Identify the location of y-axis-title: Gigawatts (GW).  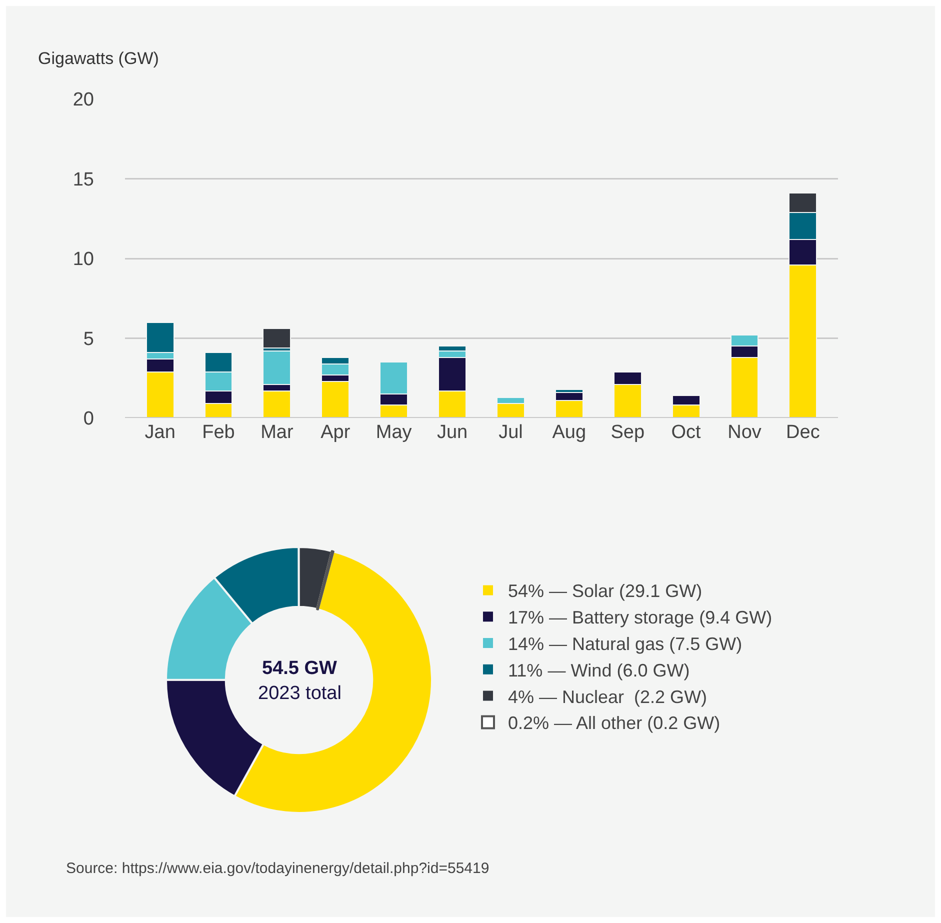
(98, 58).